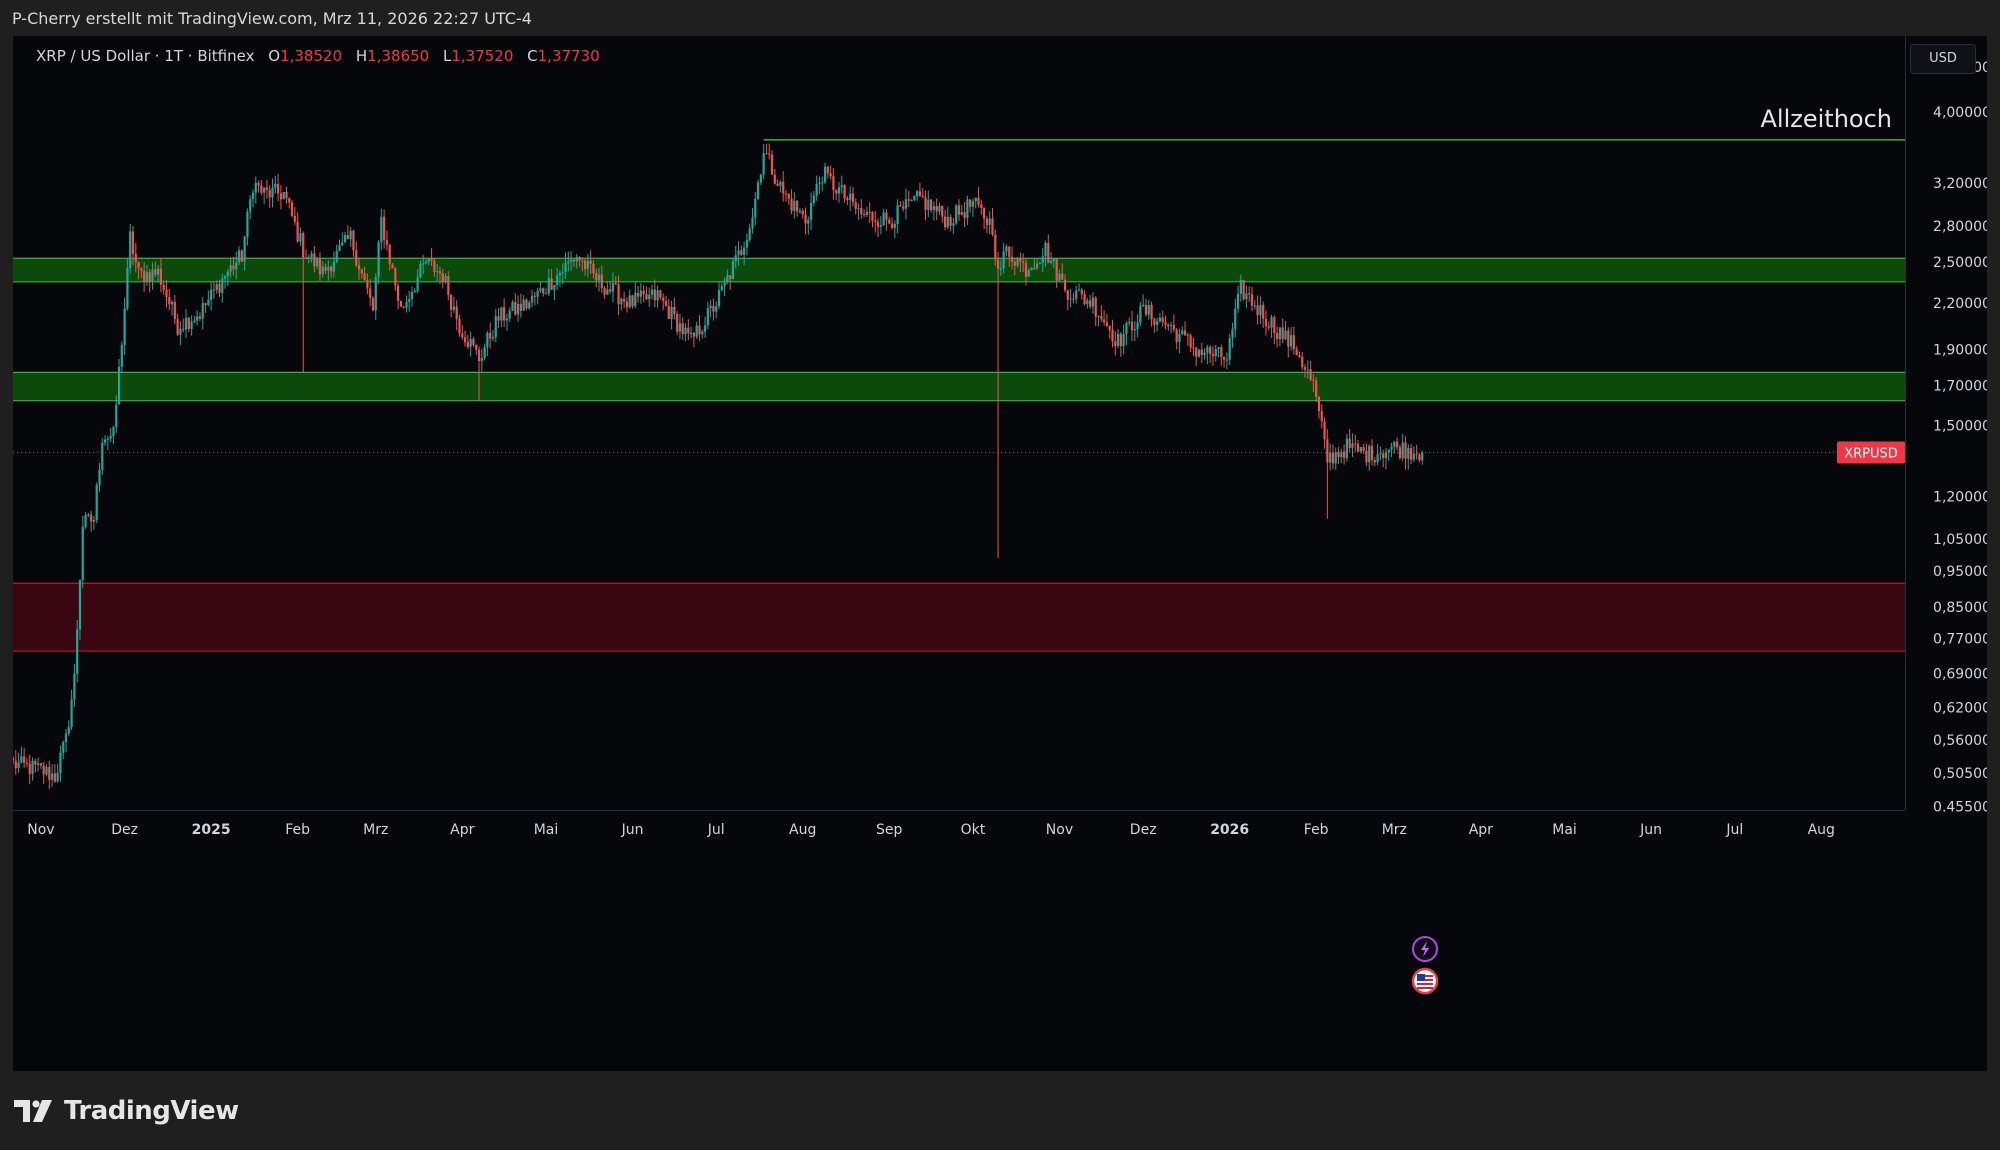  What do you see at coordinates (1943, 59) in the screenshot?
I see `currency-selector: USD` at bounding box center [1943, 59].